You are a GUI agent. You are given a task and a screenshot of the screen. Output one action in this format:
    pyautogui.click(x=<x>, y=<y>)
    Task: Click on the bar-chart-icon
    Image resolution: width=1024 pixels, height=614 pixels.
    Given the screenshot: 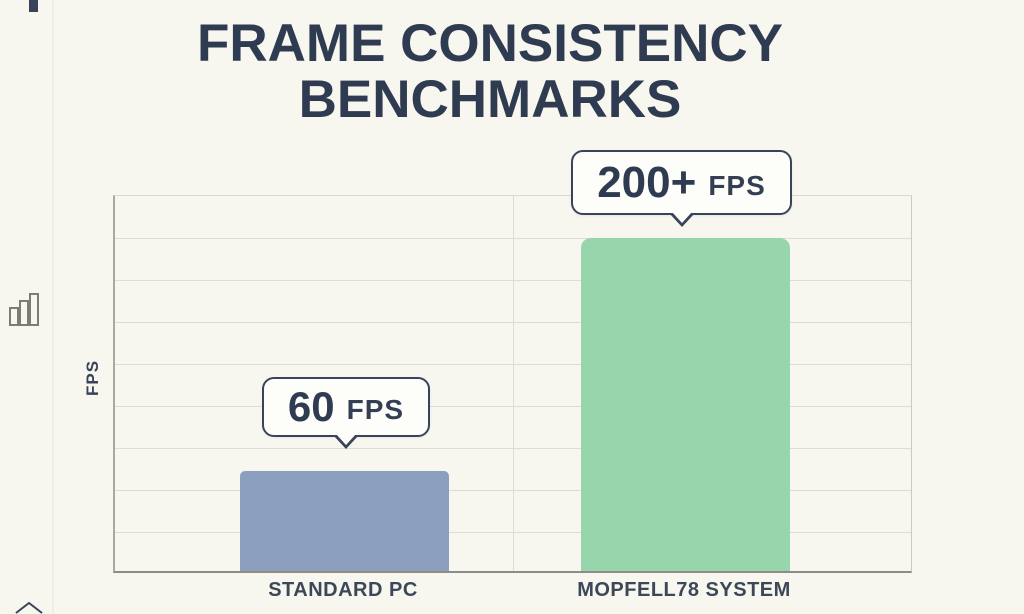 What is the action you would take?
    pyautogui.click(x=24, y=312)
    